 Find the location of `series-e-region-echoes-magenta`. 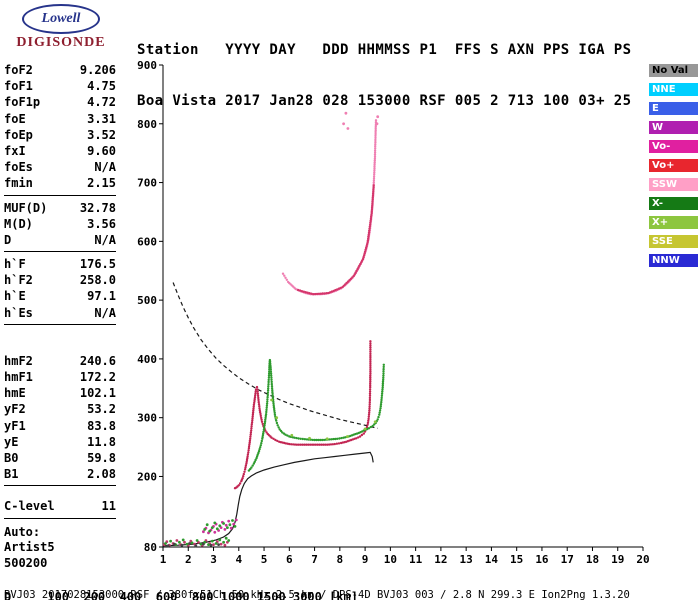

series-e-region-echoes-magenta is located at coordinates (220, 526).